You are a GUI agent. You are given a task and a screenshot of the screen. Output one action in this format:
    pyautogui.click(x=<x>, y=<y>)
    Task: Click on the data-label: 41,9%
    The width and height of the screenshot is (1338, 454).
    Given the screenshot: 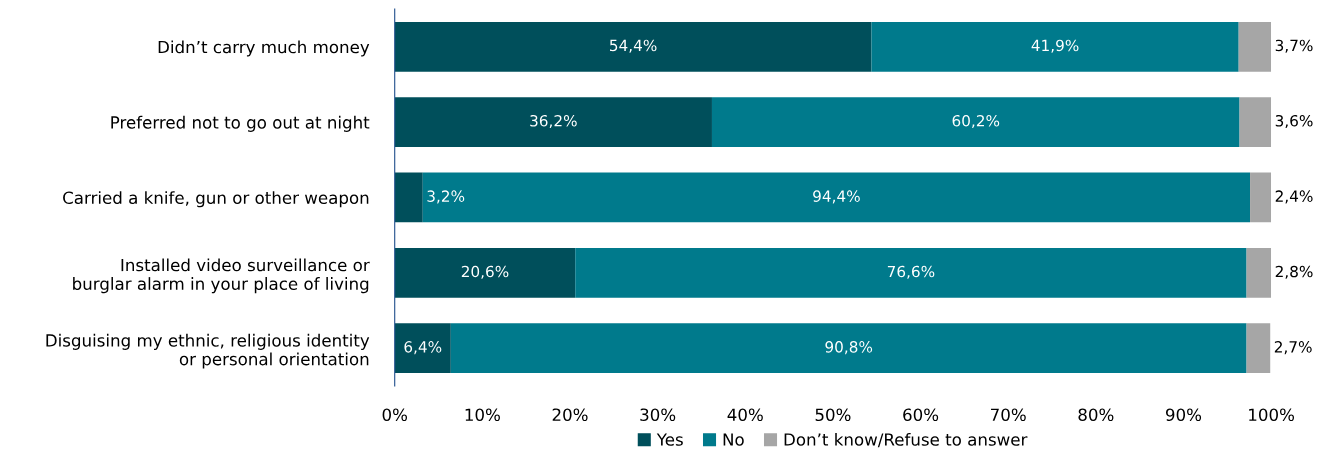 What is the action you would take?
    pyautogui.click(x=1055, y=46)
    